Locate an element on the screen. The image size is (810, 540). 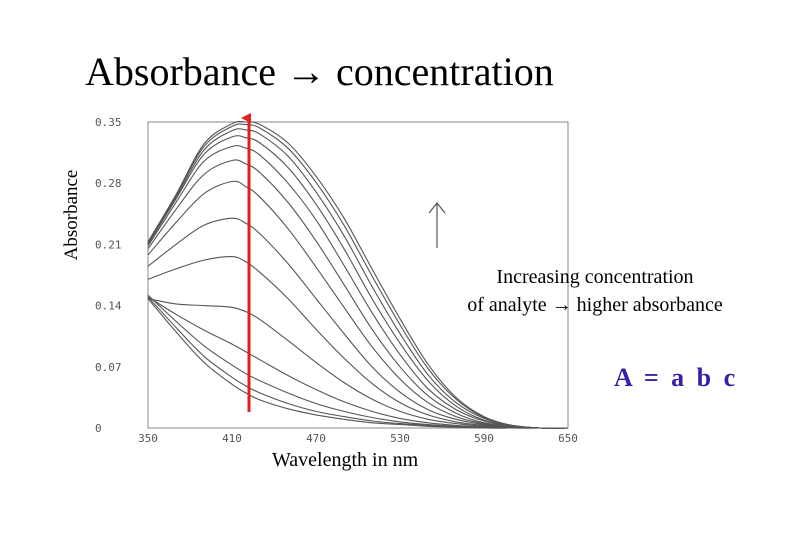
y-tick-label: 0.35 is located at coordinates (108, 122).